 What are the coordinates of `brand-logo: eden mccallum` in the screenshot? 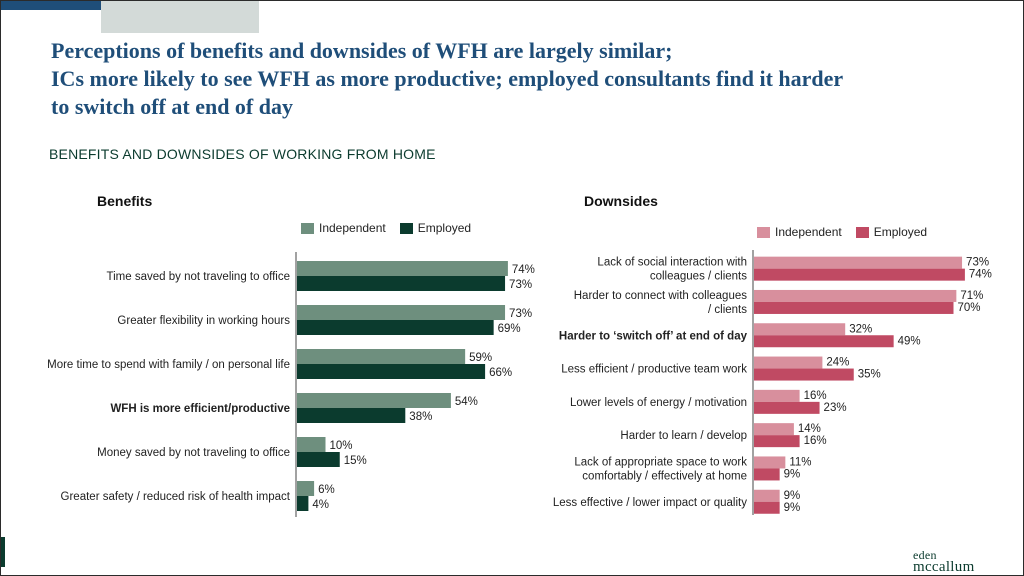 It's located at (944, 561).